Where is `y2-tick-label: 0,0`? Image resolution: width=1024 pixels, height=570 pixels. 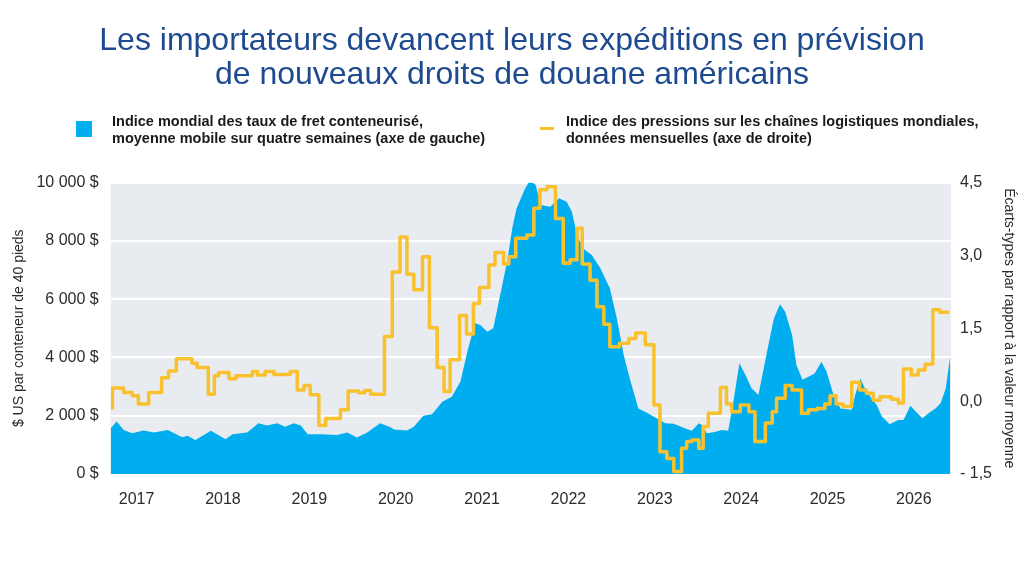 y2-tick-label: 0,0 is located at coordinates (971, 400).